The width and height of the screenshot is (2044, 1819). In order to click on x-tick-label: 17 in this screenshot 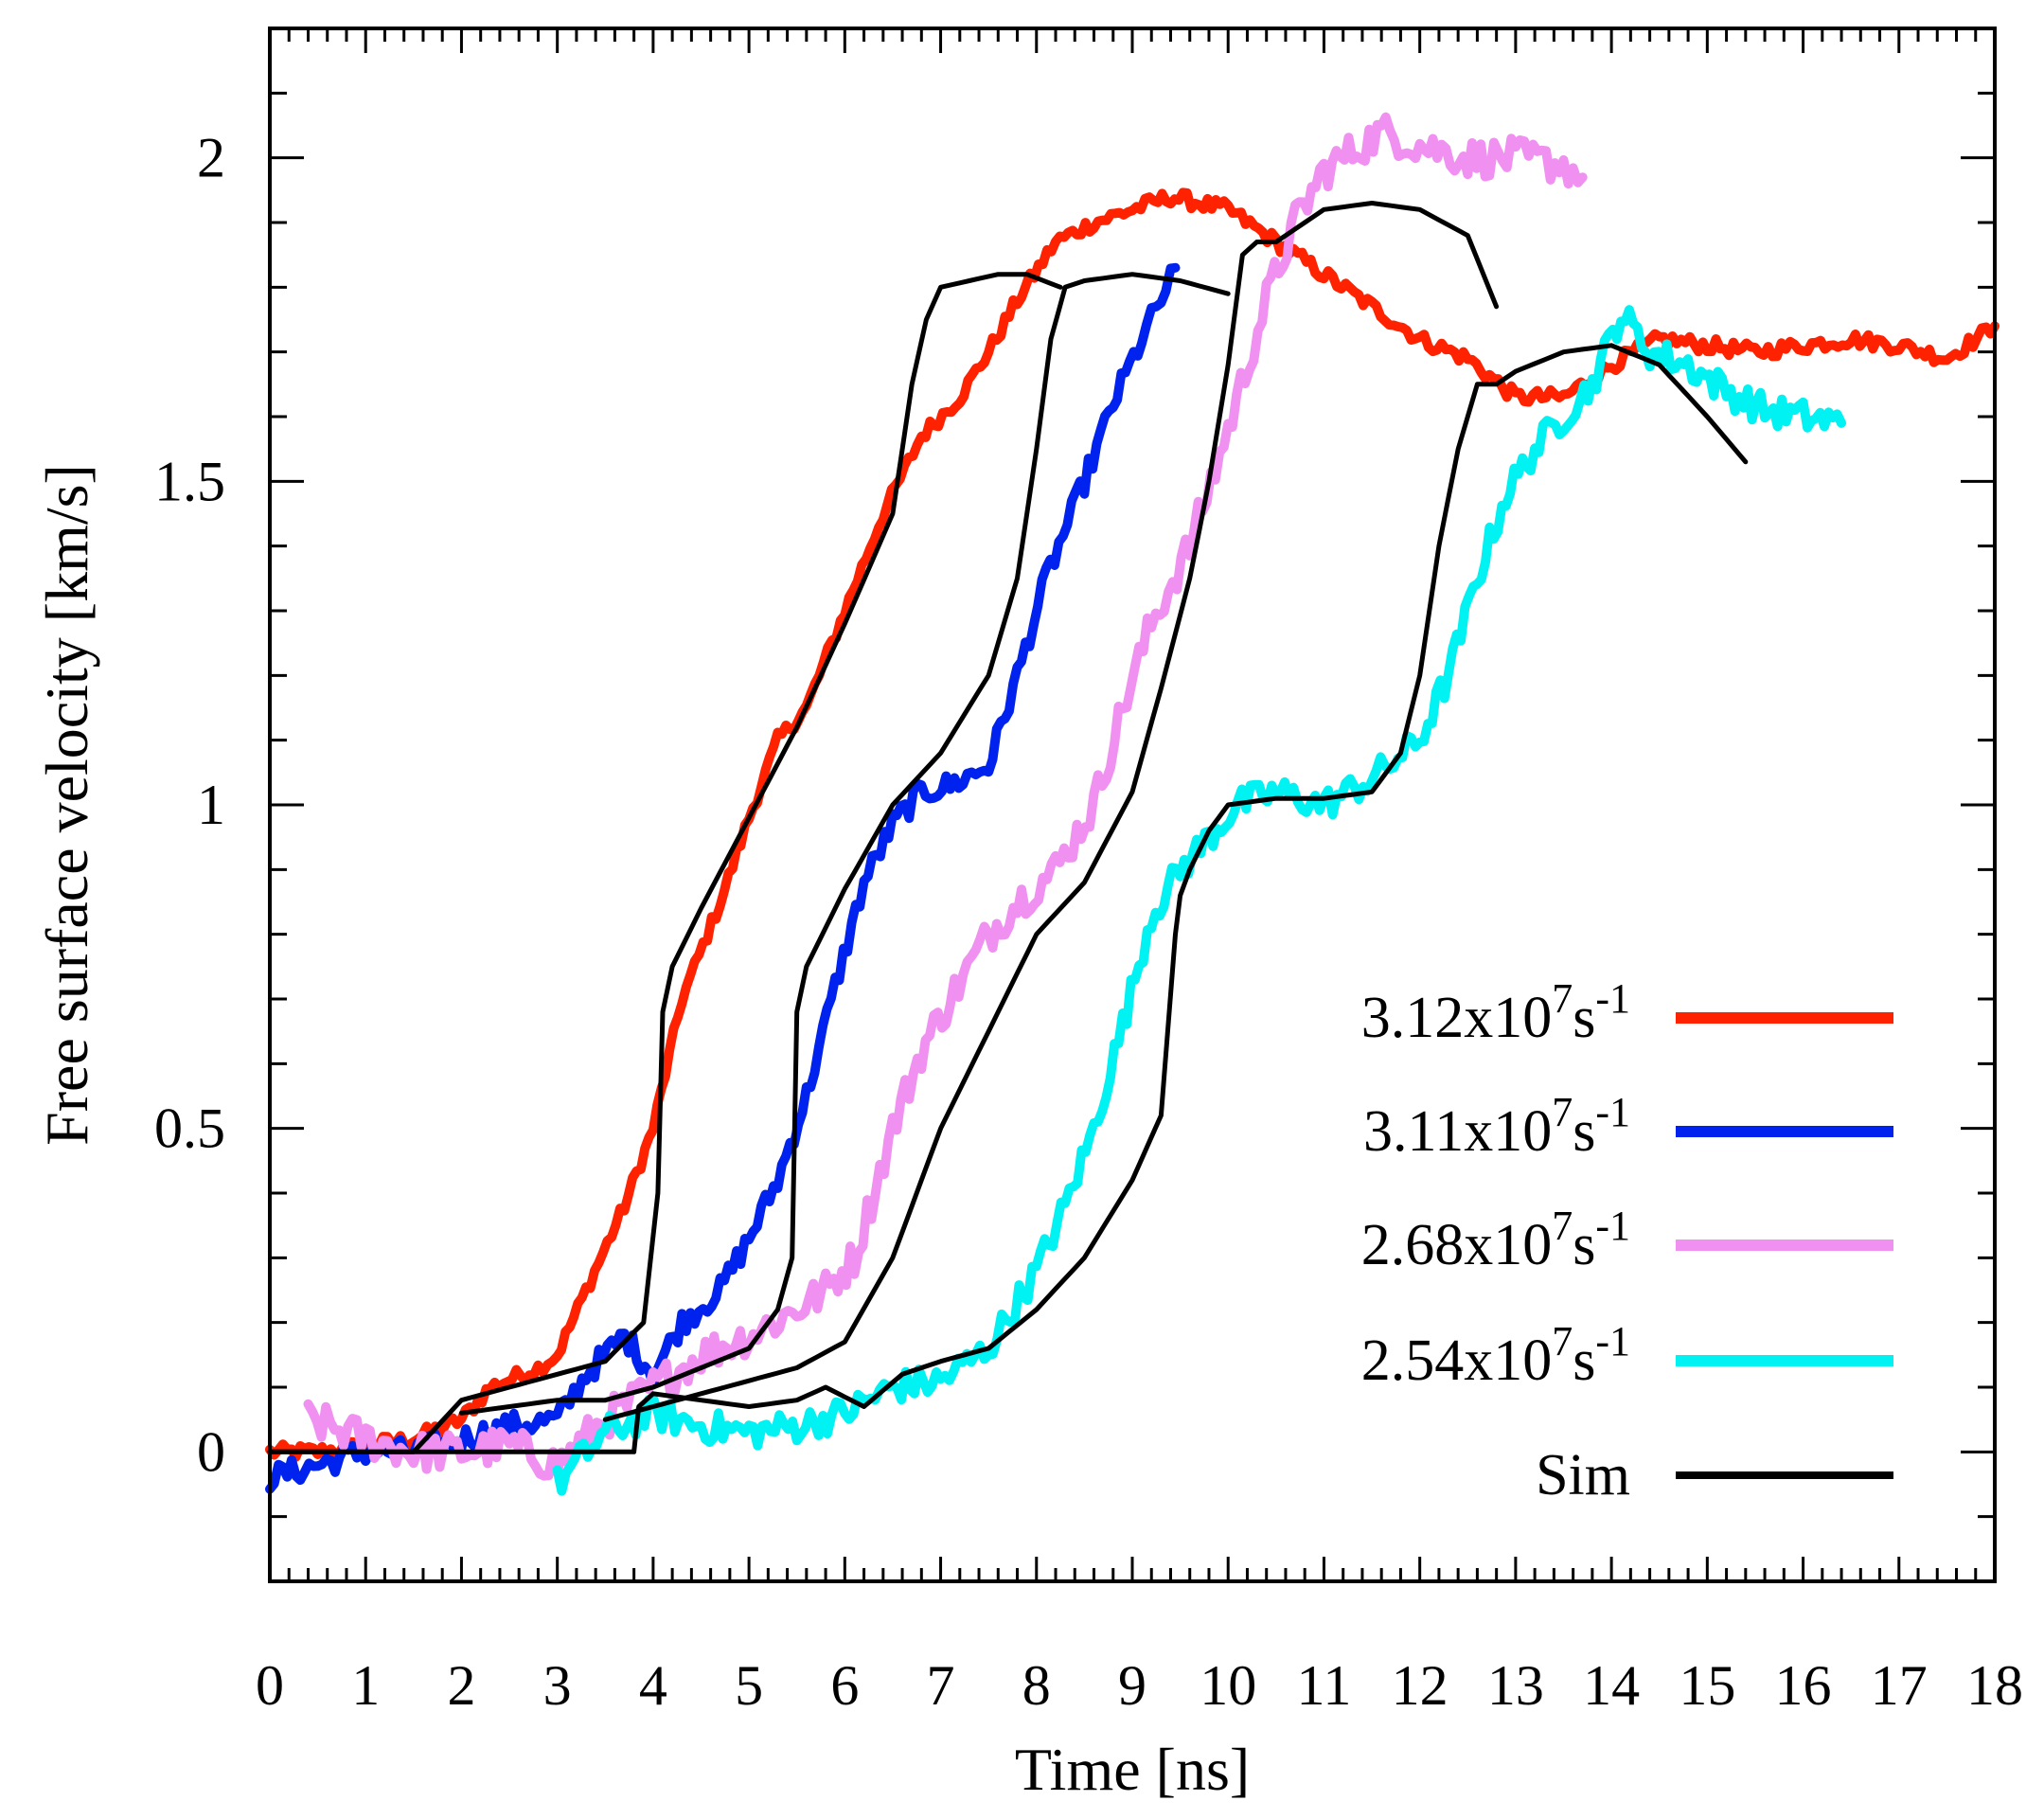, I will do `click(1899, 1685)`.